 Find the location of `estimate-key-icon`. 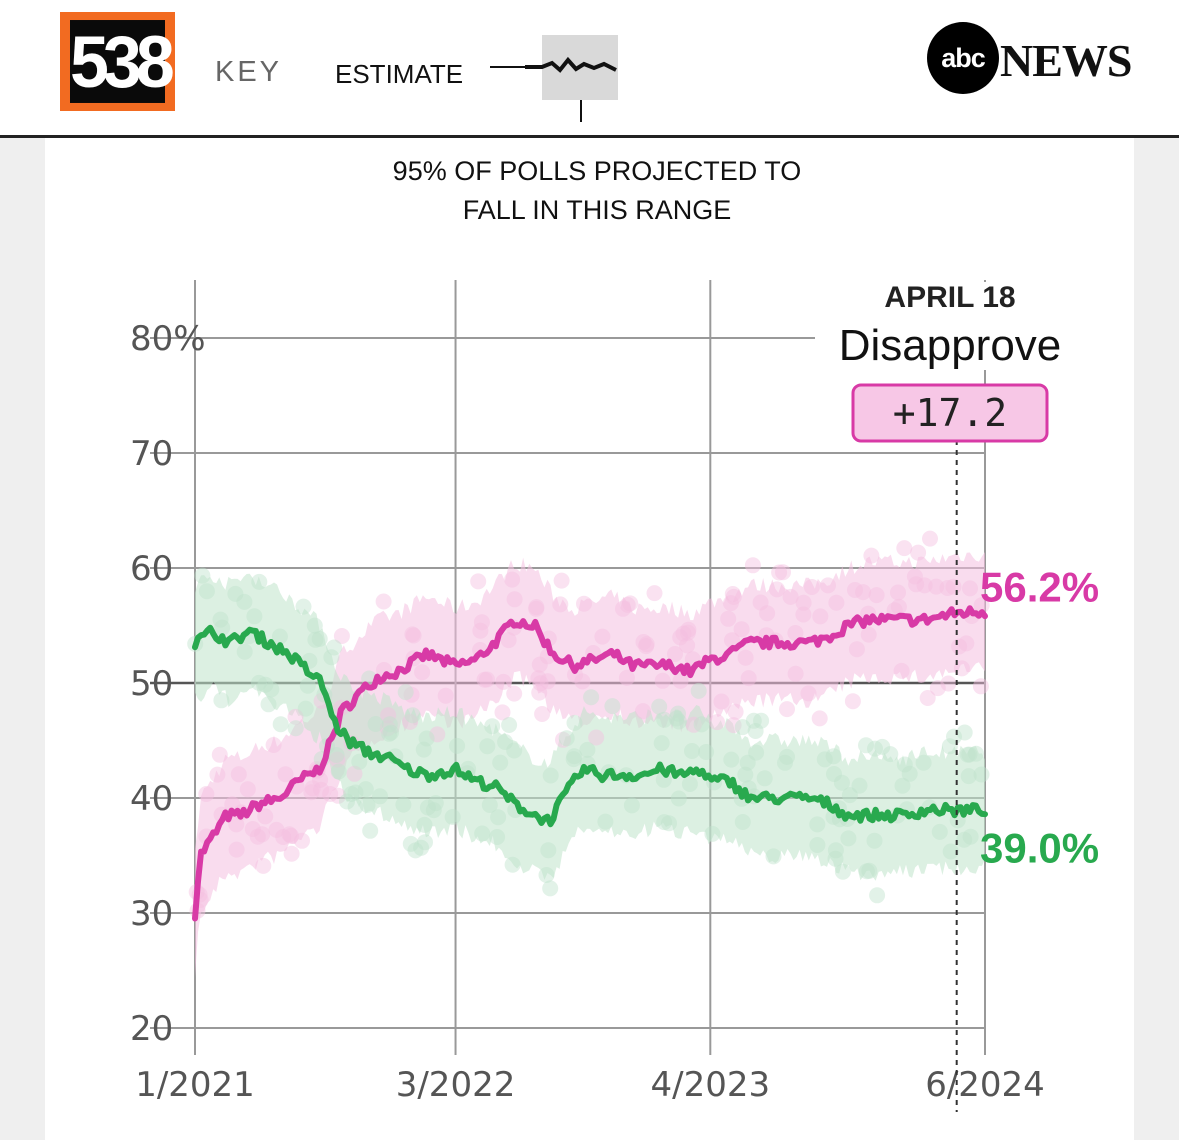

estimate-key-icon is located at coordinates (554, 78).